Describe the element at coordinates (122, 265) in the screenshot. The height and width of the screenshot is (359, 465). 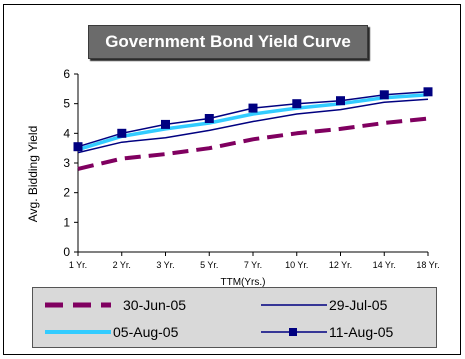
I see `x-tick-label: 2 Yr.` at that location.